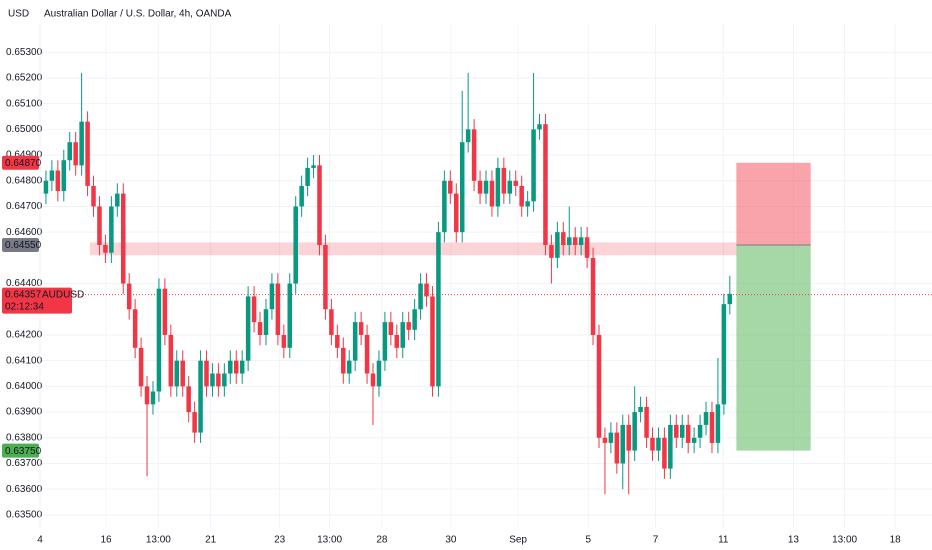 This screenshot has height=550, width=932. What do you see at coordinates (24, 515) in the screenshot?
I see `y-tick-label: 0.63500` at bounding box center [24, 515].